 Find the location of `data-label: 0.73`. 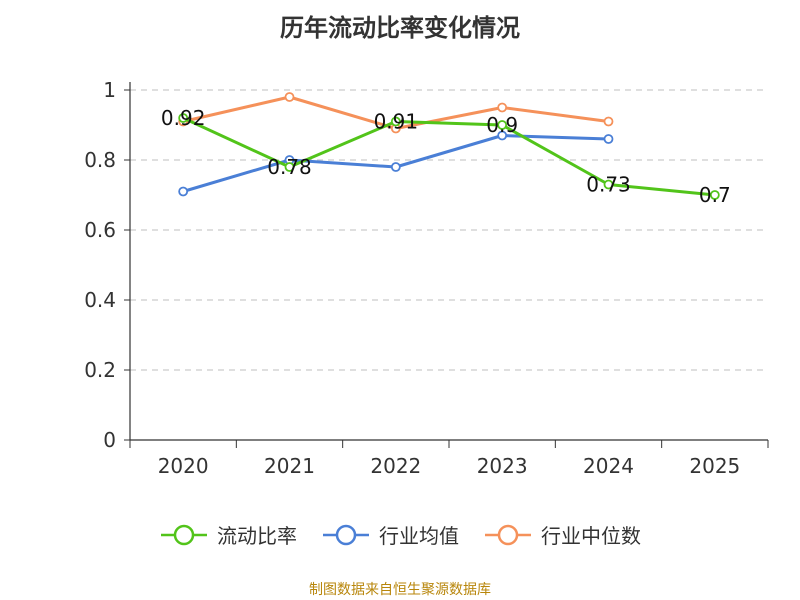

data-label: 0.73 is located at coordinates (608, 185).